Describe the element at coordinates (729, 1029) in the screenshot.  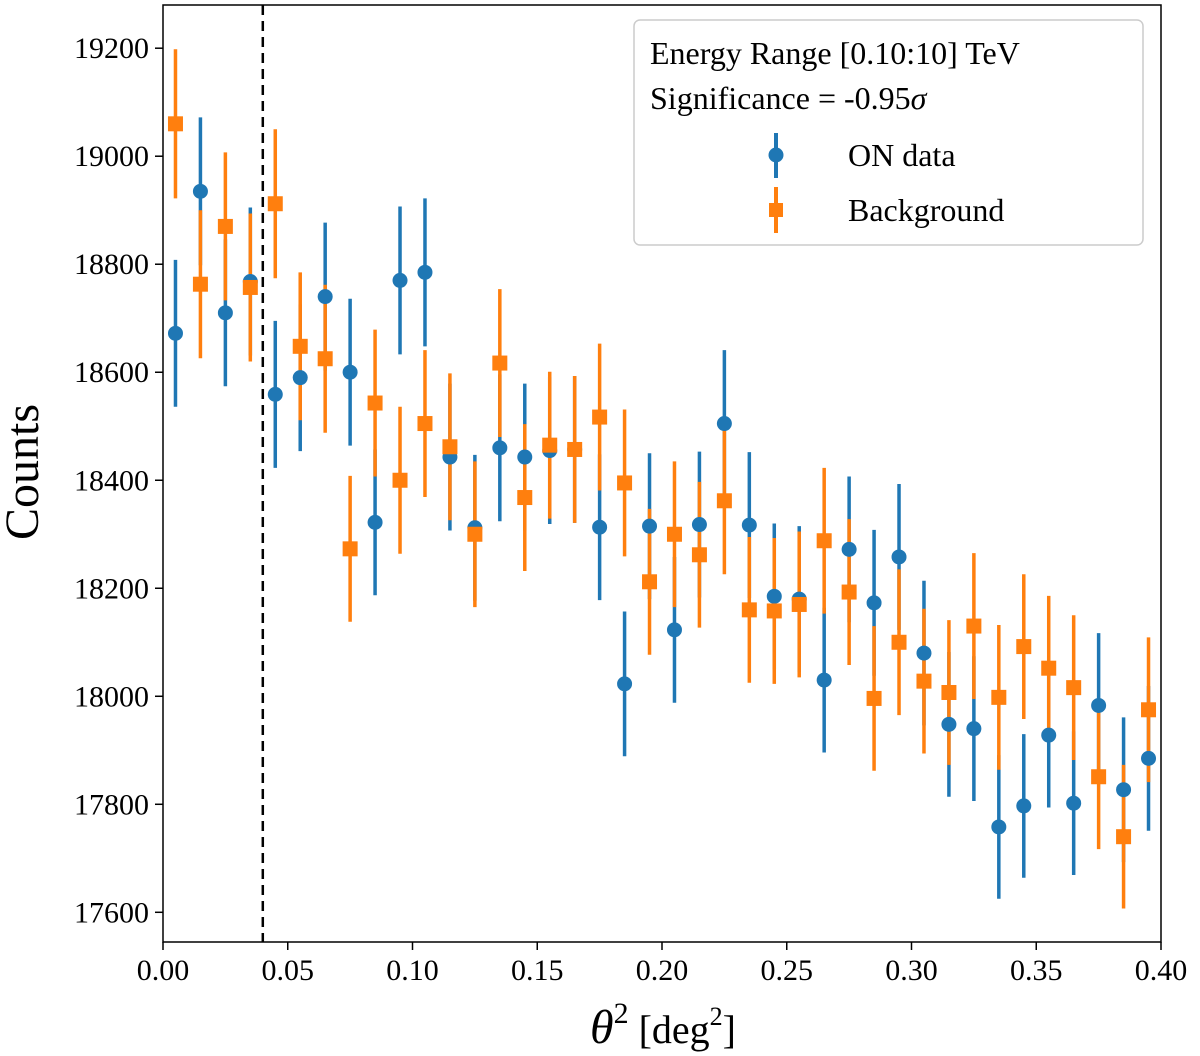
I see `x-axis-unit-close: ]` at that location.